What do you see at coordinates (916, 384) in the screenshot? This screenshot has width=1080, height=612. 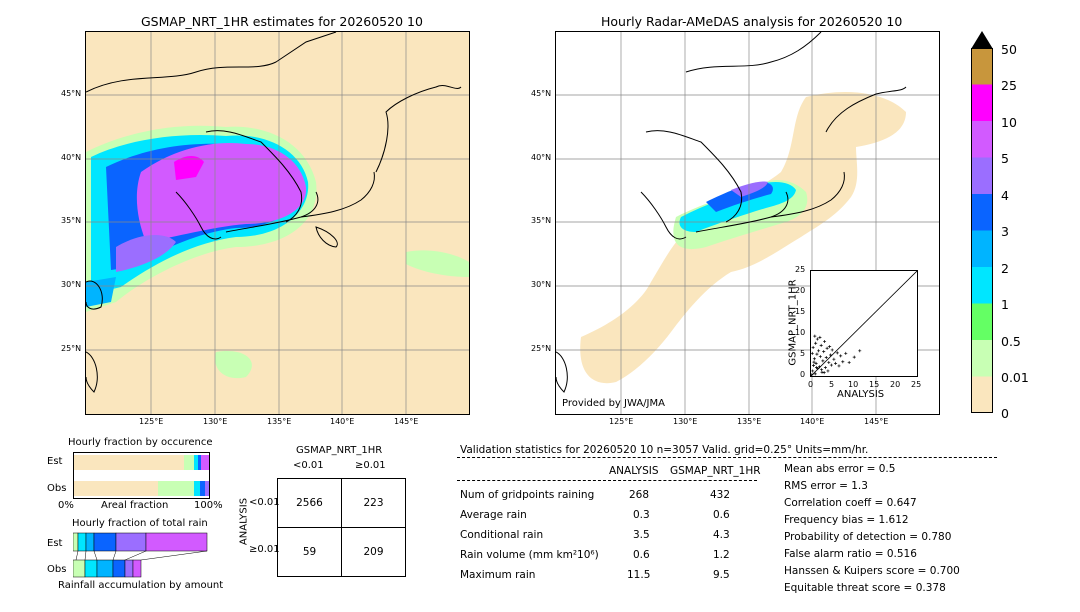 I see `scatter-xtick-25: 25` at bounding box center [916, 384].